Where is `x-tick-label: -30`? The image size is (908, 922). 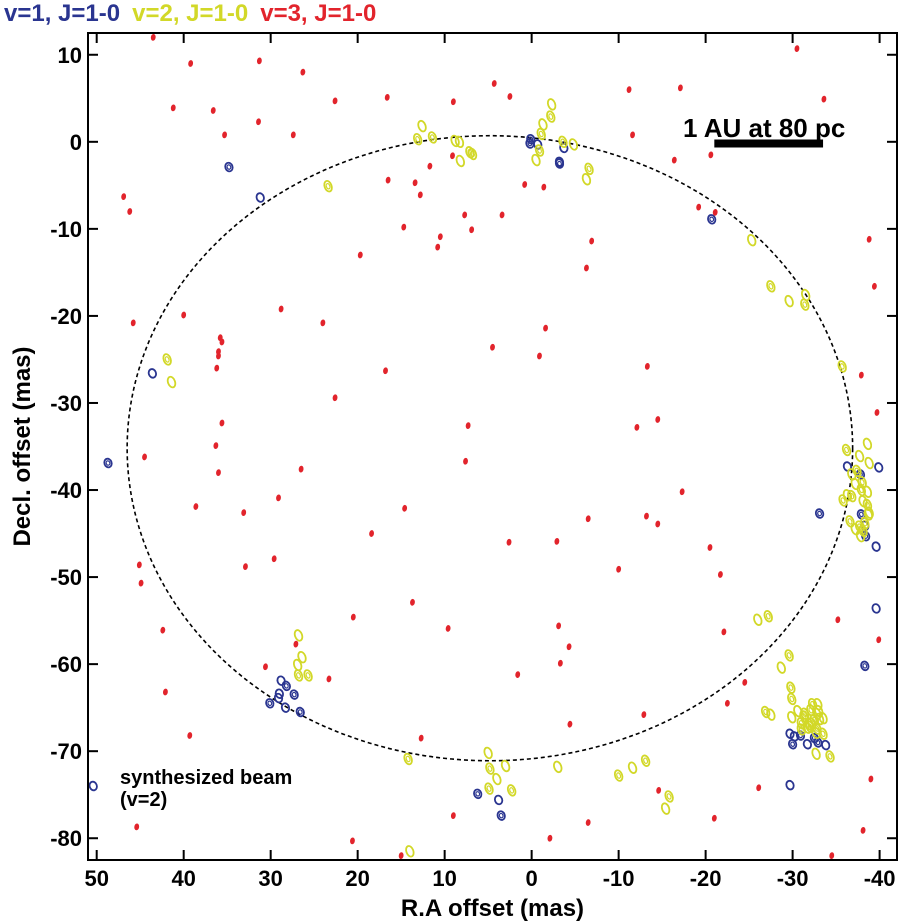 x-tick-label: -30 is located at coordinates (793, 878).